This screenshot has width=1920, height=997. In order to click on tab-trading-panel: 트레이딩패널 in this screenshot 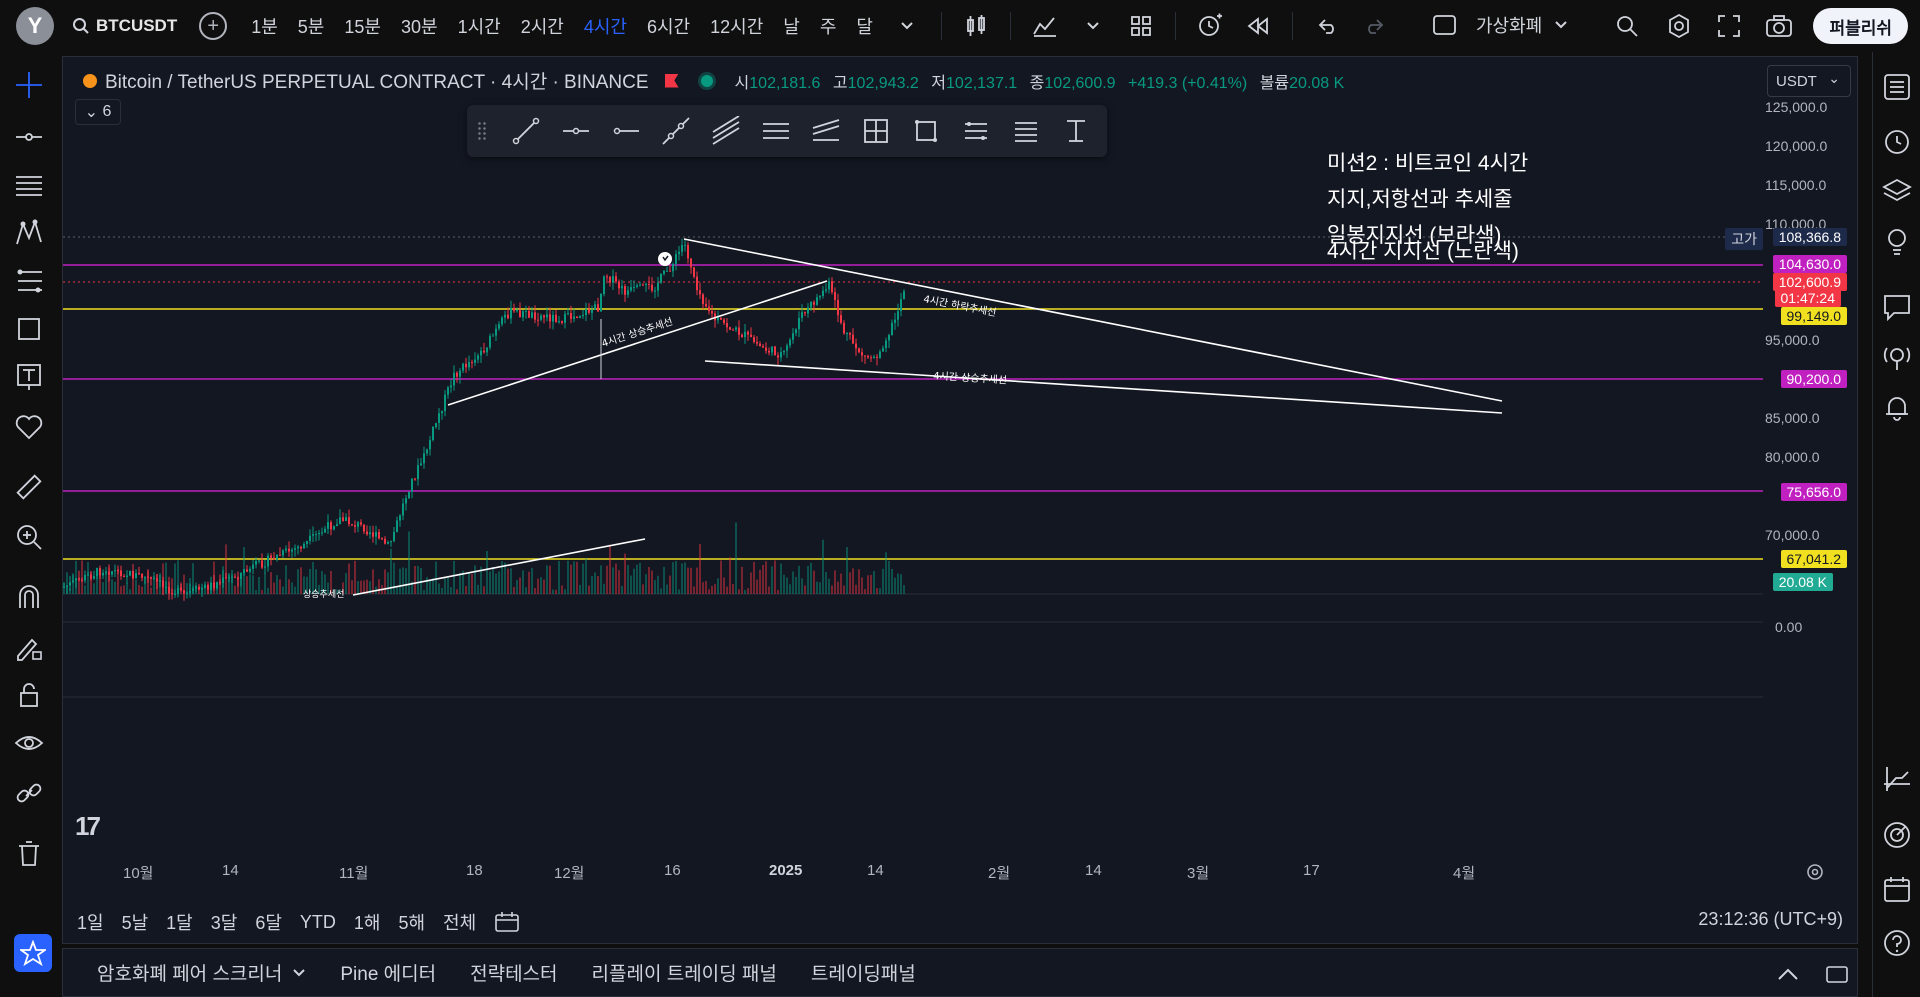, I will do `click(863, 974)`.